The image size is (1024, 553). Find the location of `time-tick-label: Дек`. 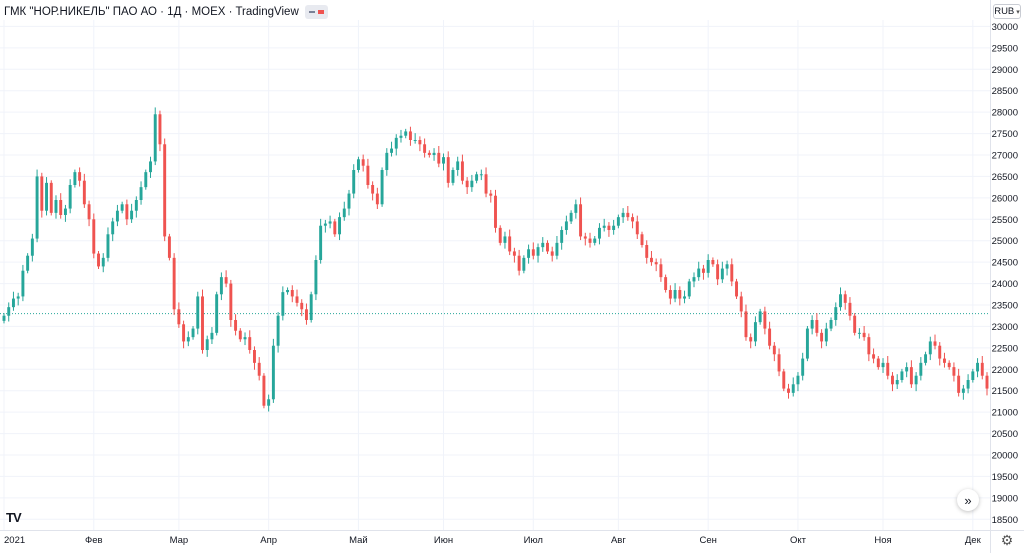

time-tick-label: Дек is located at coordinates (973, 540).